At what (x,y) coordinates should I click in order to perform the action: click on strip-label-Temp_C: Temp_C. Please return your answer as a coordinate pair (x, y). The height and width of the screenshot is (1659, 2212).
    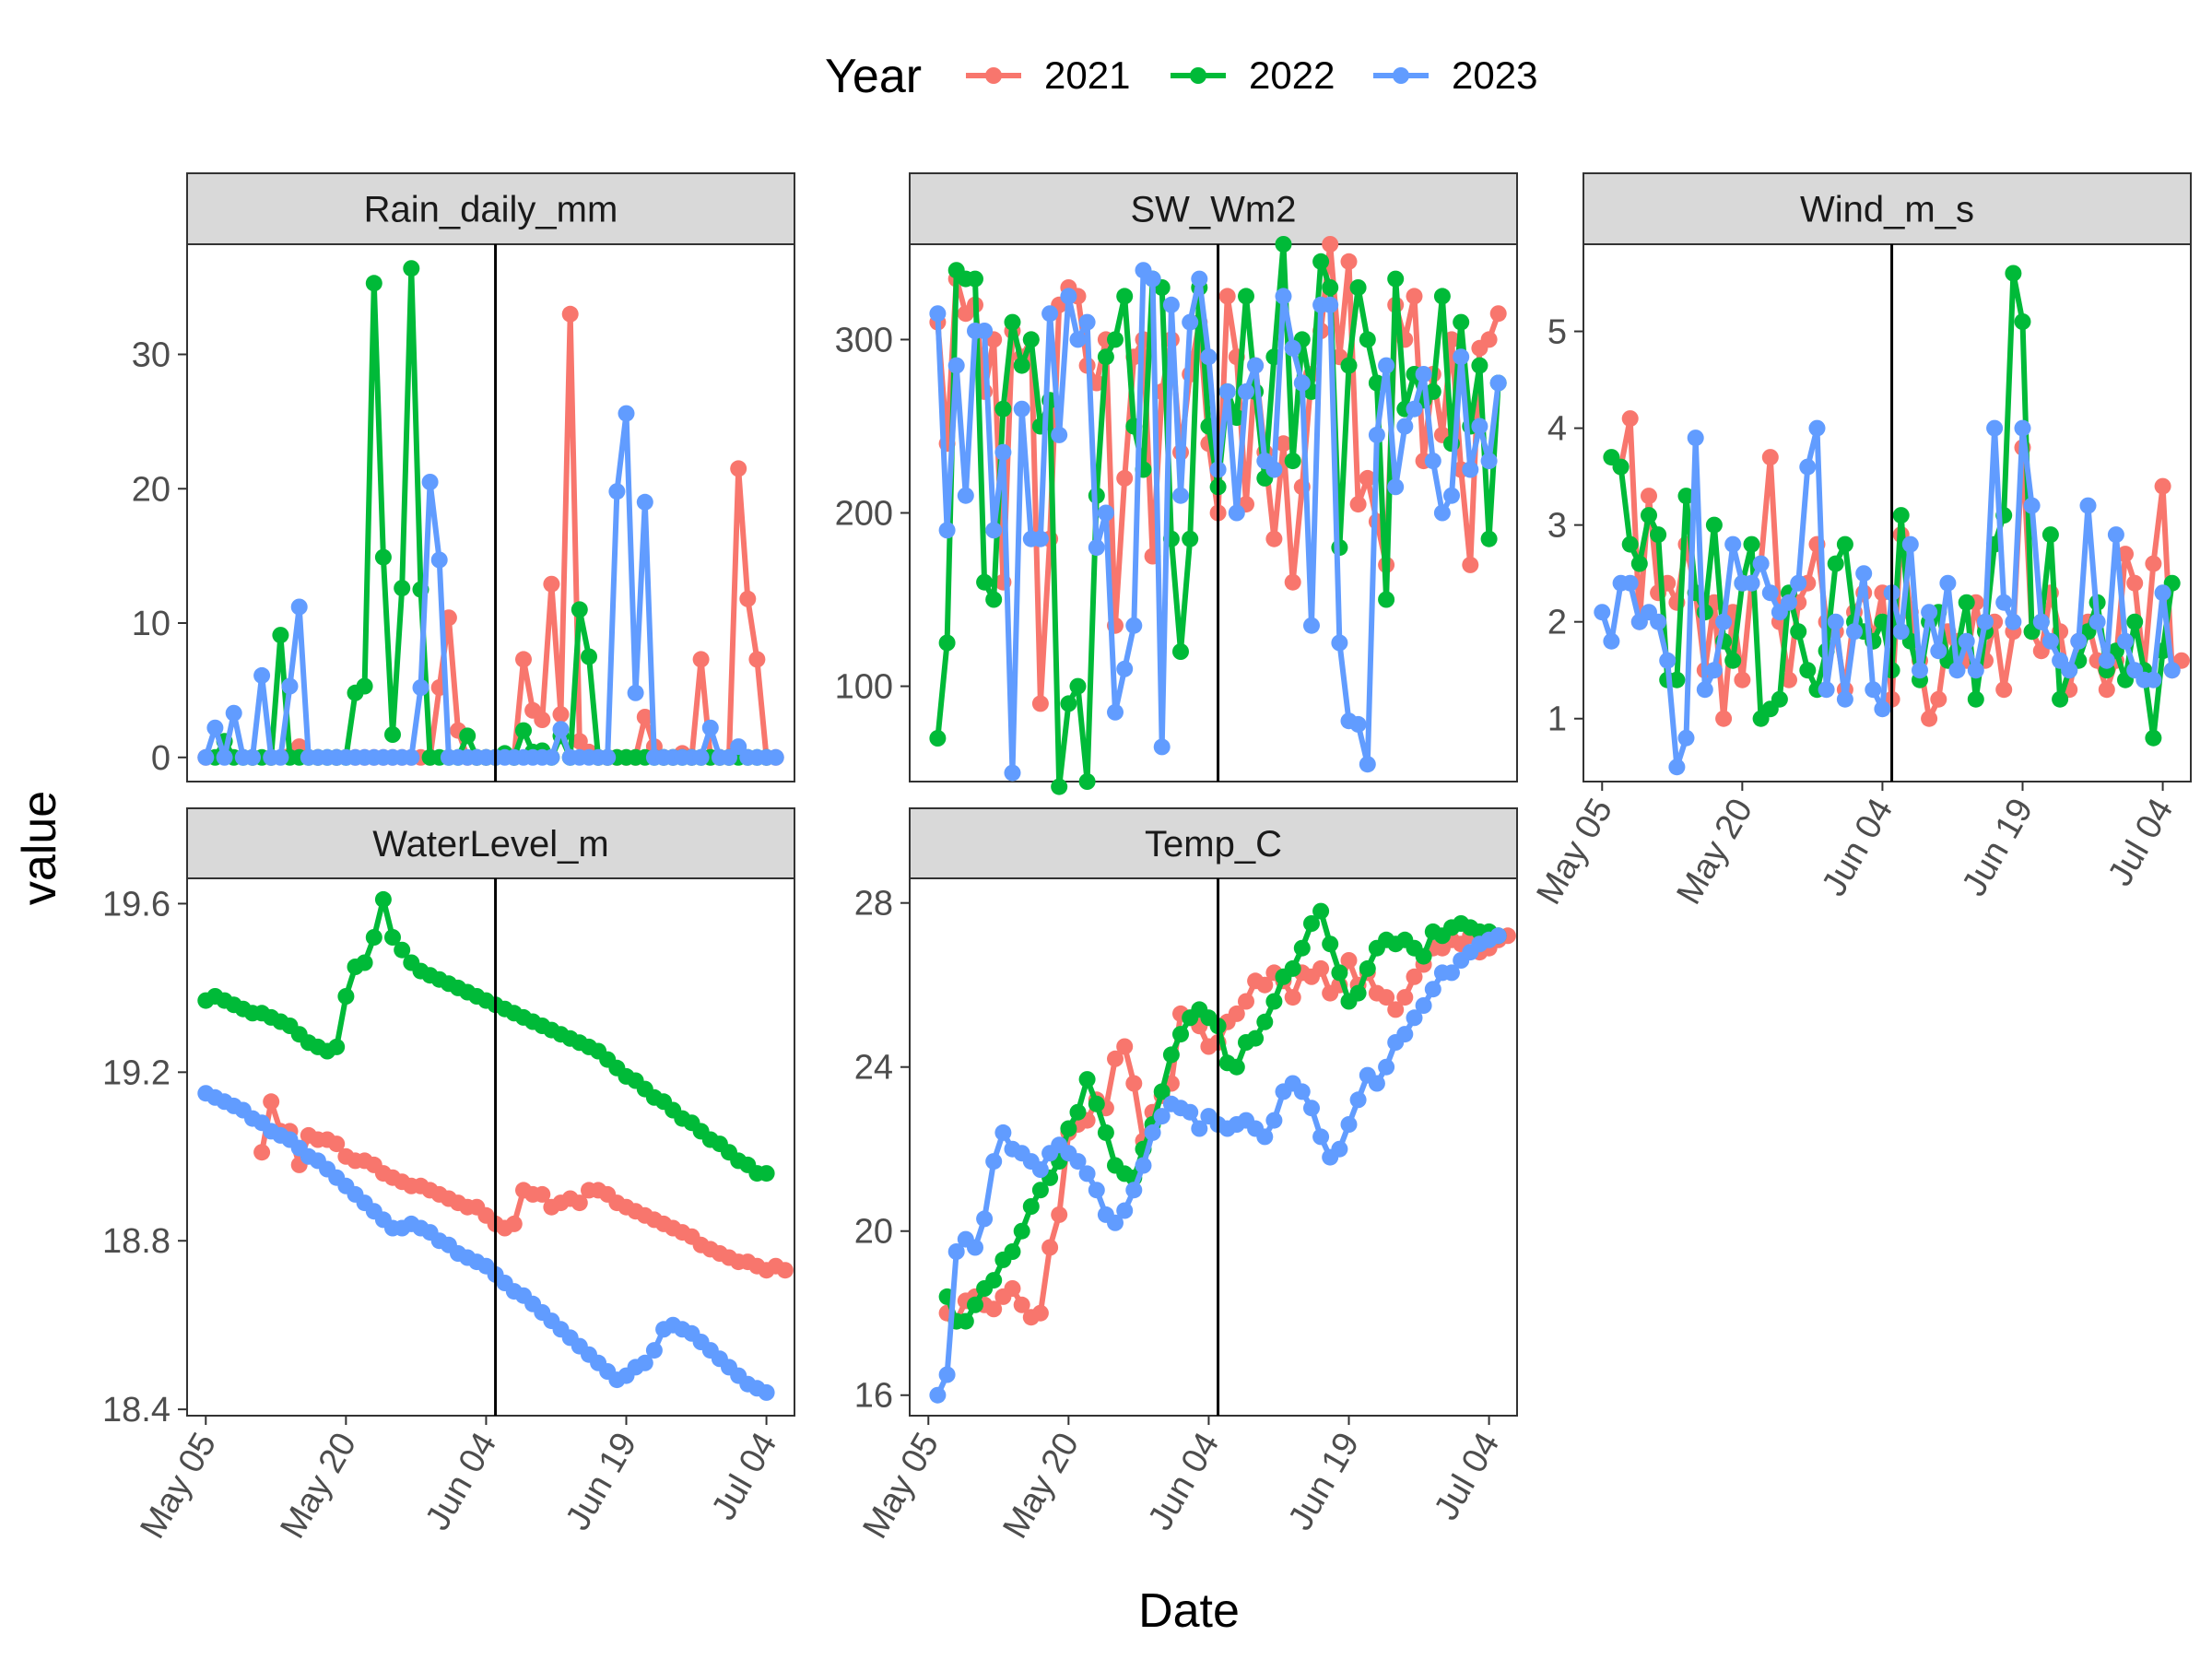
    Looking at the image, I should click on (1213, 844).